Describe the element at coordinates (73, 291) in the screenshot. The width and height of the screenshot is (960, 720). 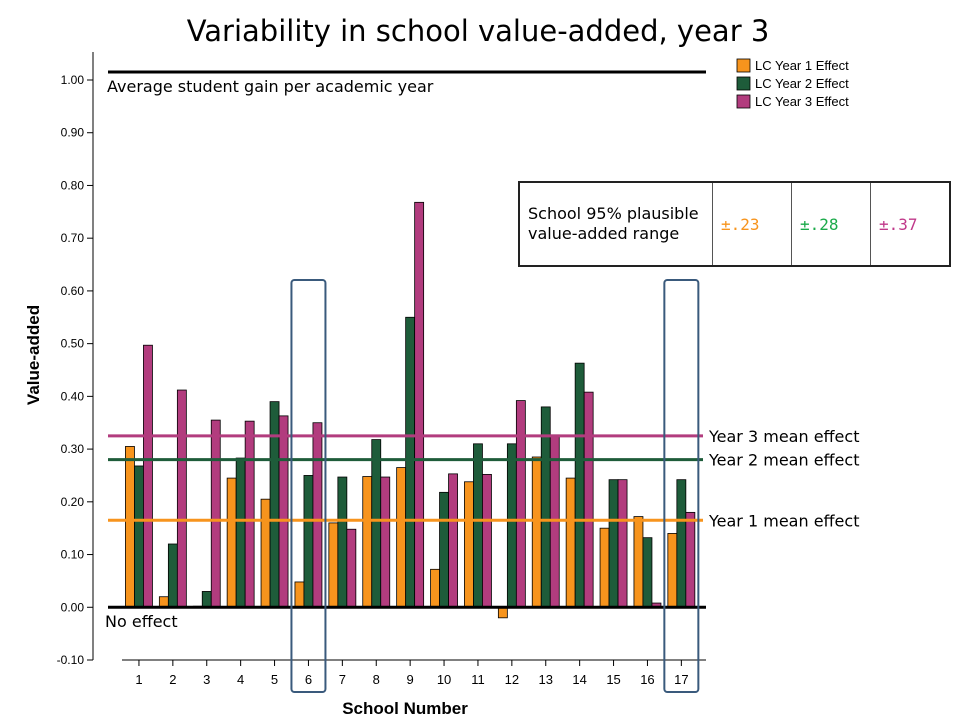
I see `y-tick-label: 0.60` at that location.